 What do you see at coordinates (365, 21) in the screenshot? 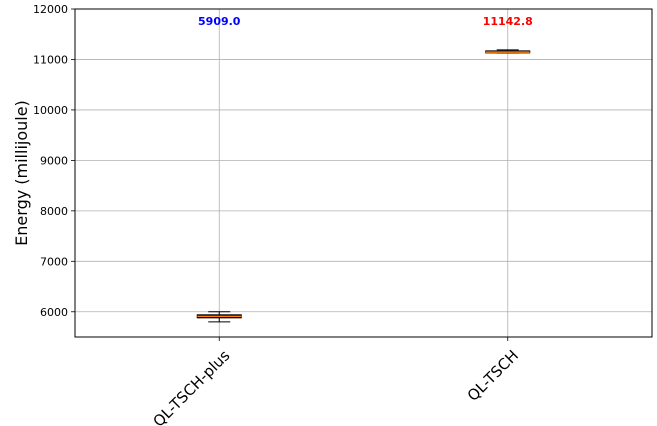
I see `median-annotations: 5909.0 11142.8` at bounding box center [365, 21].